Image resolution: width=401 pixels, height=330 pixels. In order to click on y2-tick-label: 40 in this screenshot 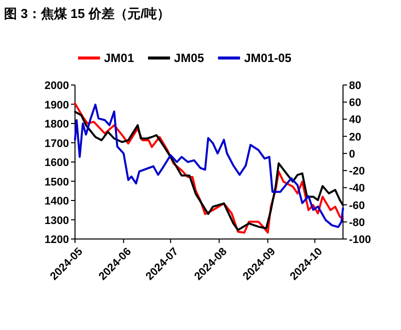, I will do `click(355, 120)`.